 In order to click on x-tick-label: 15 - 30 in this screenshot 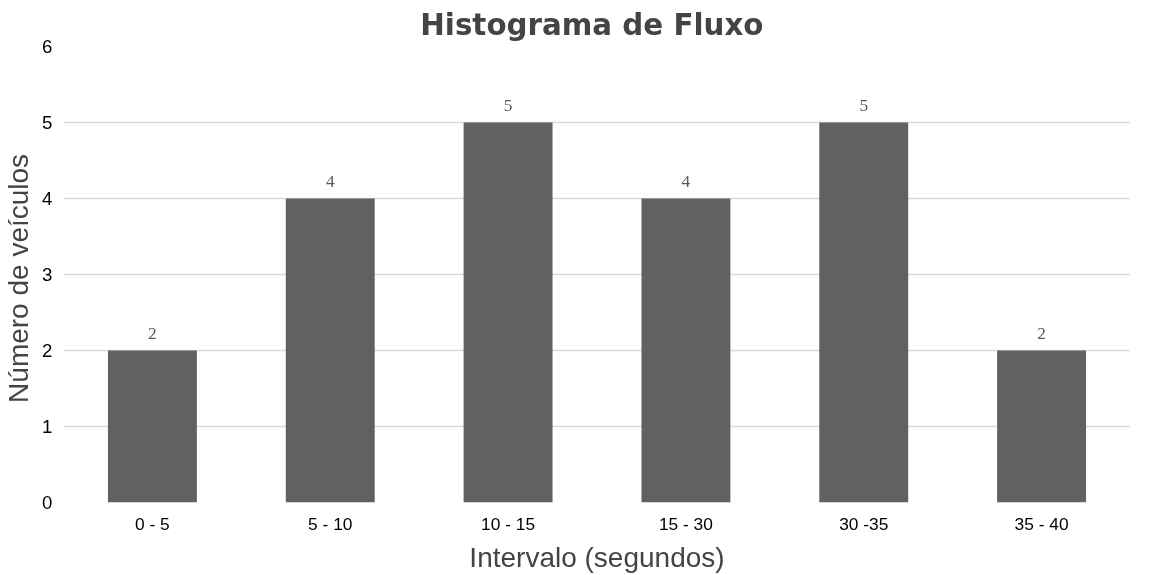, I will do `click(685, 523)`.